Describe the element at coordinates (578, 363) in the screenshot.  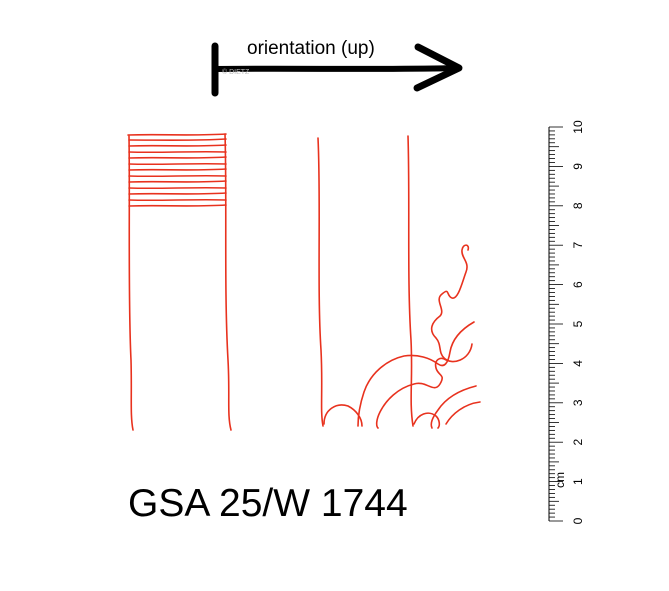
I see `scale-tick-label: 4` at that location.